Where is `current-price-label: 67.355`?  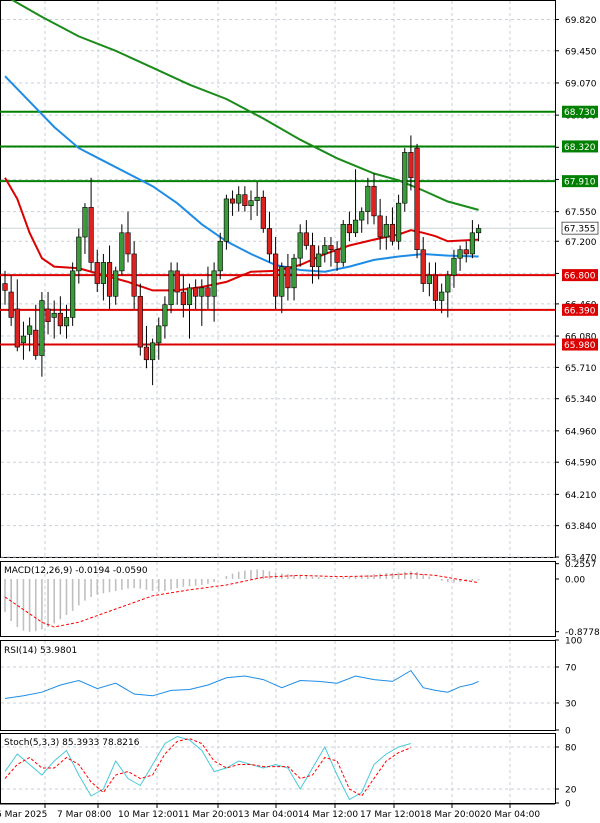 current-price-label: 67.355 is located at coordinates (580, 230).